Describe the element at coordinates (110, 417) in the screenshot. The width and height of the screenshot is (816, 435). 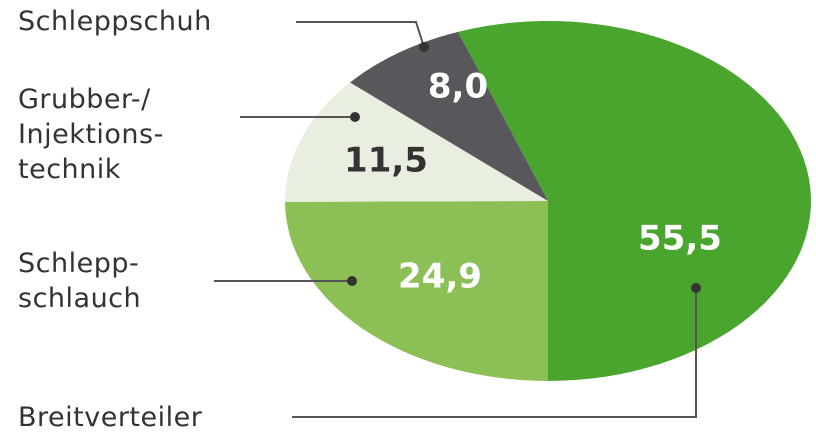
I see `legend-label: Breitverteiler` at that location.